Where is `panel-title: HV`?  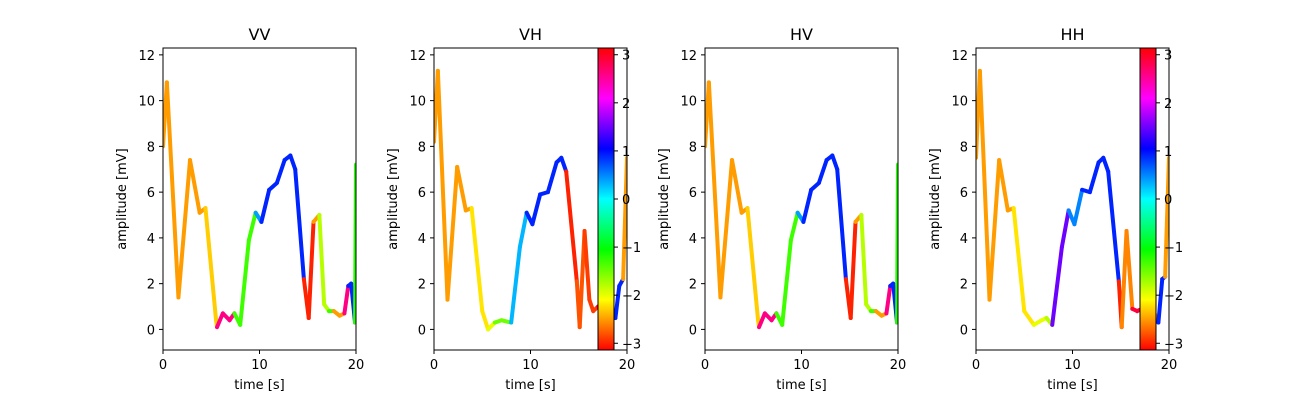
panel-title: HV is located at coordinates (801, 34).